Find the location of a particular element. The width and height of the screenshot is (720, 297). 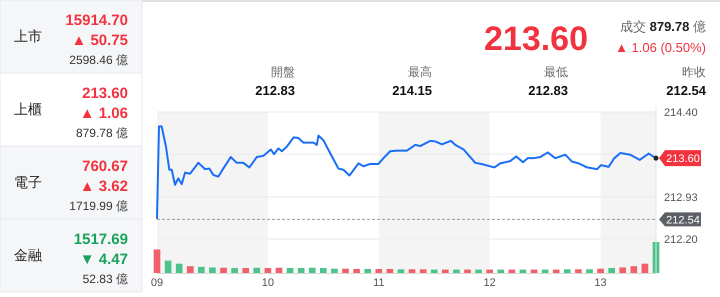

text: ▲ 1.06 (0.50%) is located at coordinates (660, 47).